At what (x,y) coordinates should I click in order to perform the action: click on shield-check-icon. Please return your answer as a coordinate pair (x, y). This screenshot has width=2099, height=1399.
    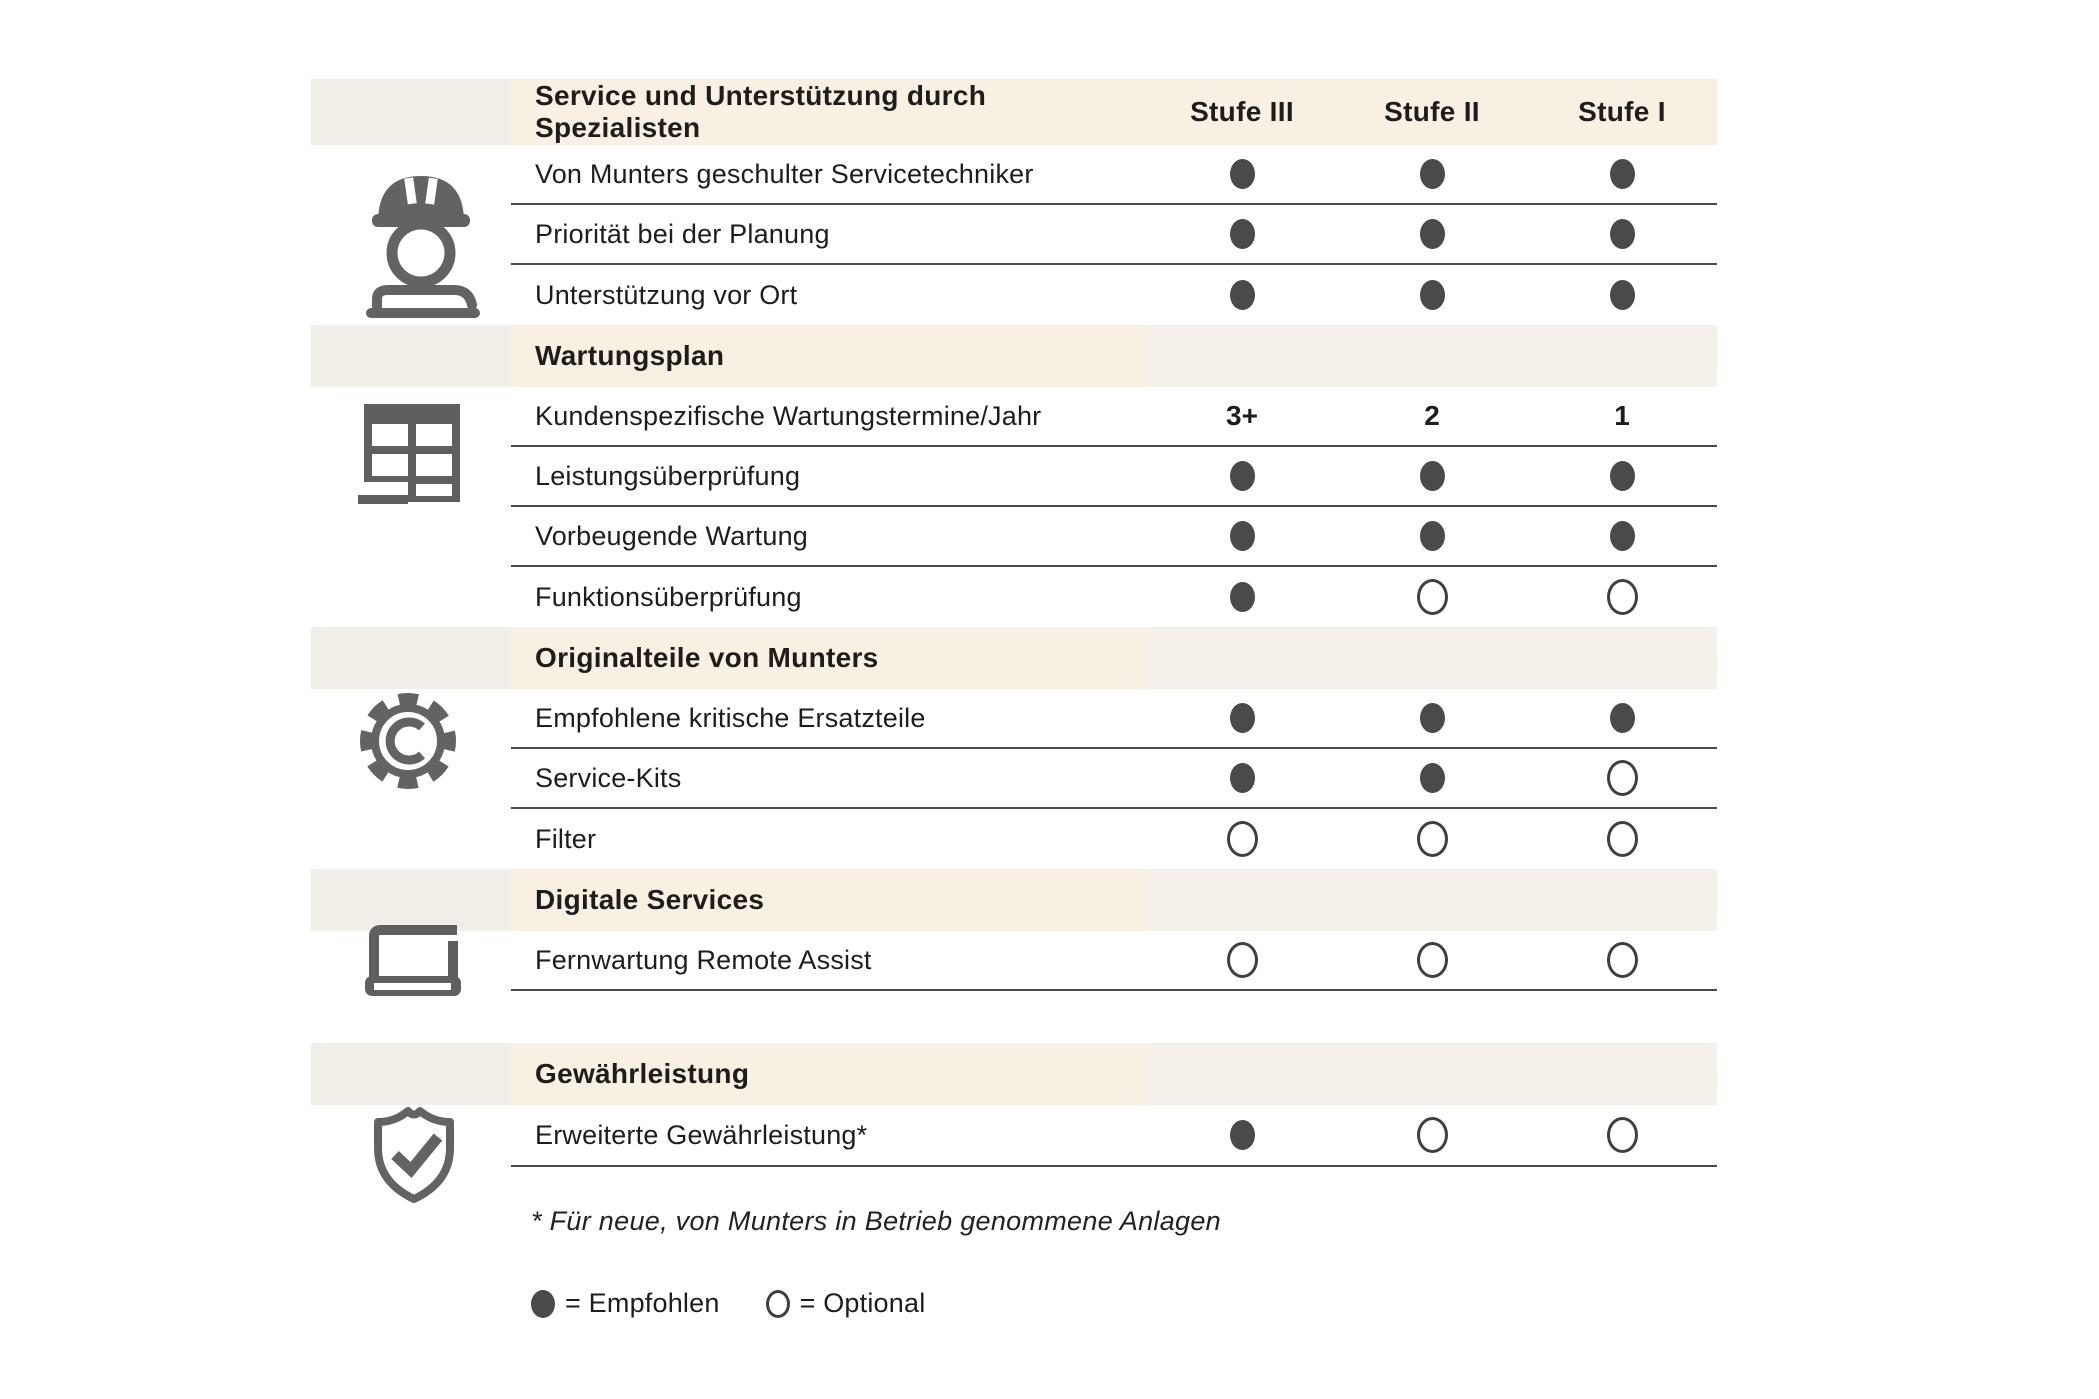
    Looking at the image, I should click on (414, 1153).